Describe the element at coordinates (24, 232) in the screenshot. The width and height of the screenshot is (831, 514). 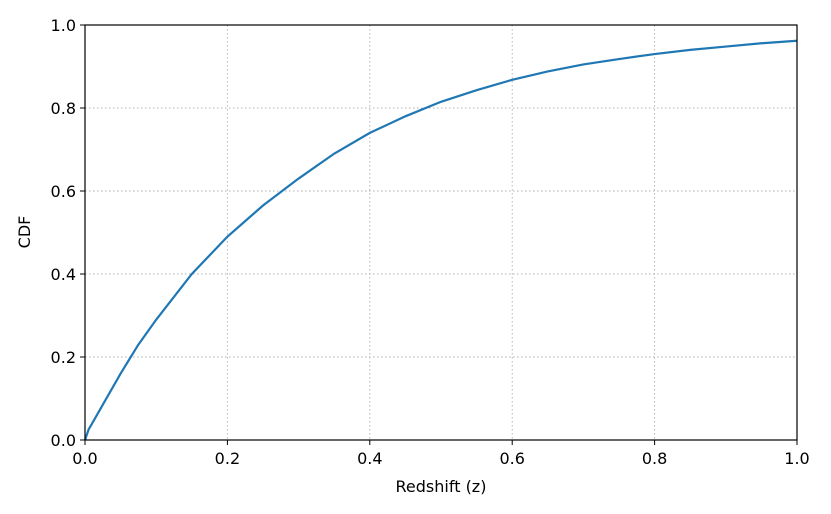
I see `y-axis-label: CDF` at that location.